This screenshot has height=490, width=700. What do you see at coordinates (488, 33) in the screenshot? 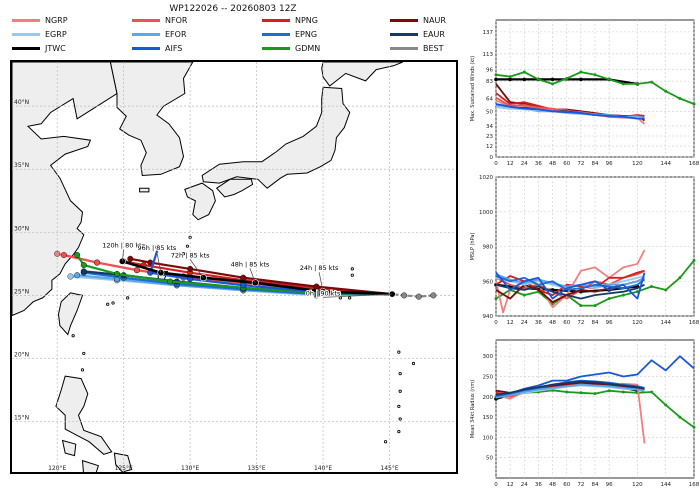
I see `y-tick-label: 137` at bounding box center [488, 33].